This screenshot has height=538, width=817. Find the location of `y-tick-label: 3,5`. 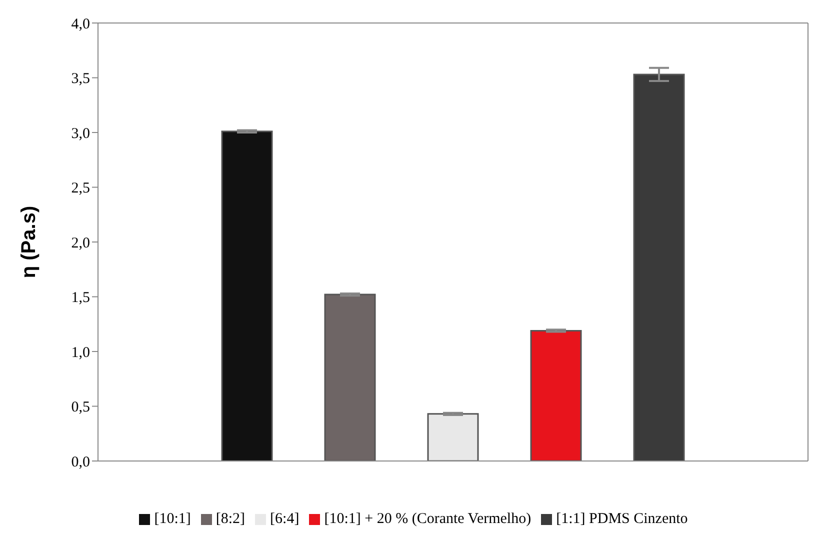

y-tick-label: 3,5 is located at coordinates (80, 79).